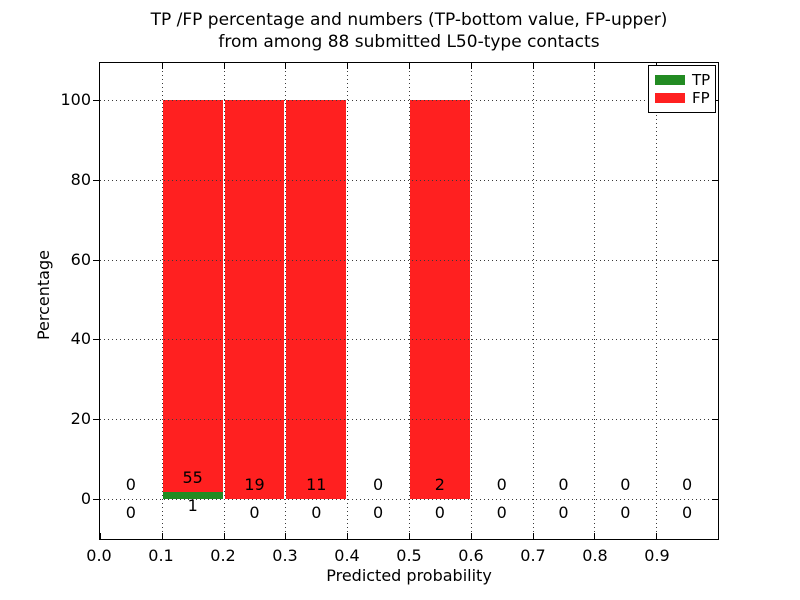 This screenshot has height=600, width=800. I want to click on x-tick-label: 0.6, so click(471, 555).